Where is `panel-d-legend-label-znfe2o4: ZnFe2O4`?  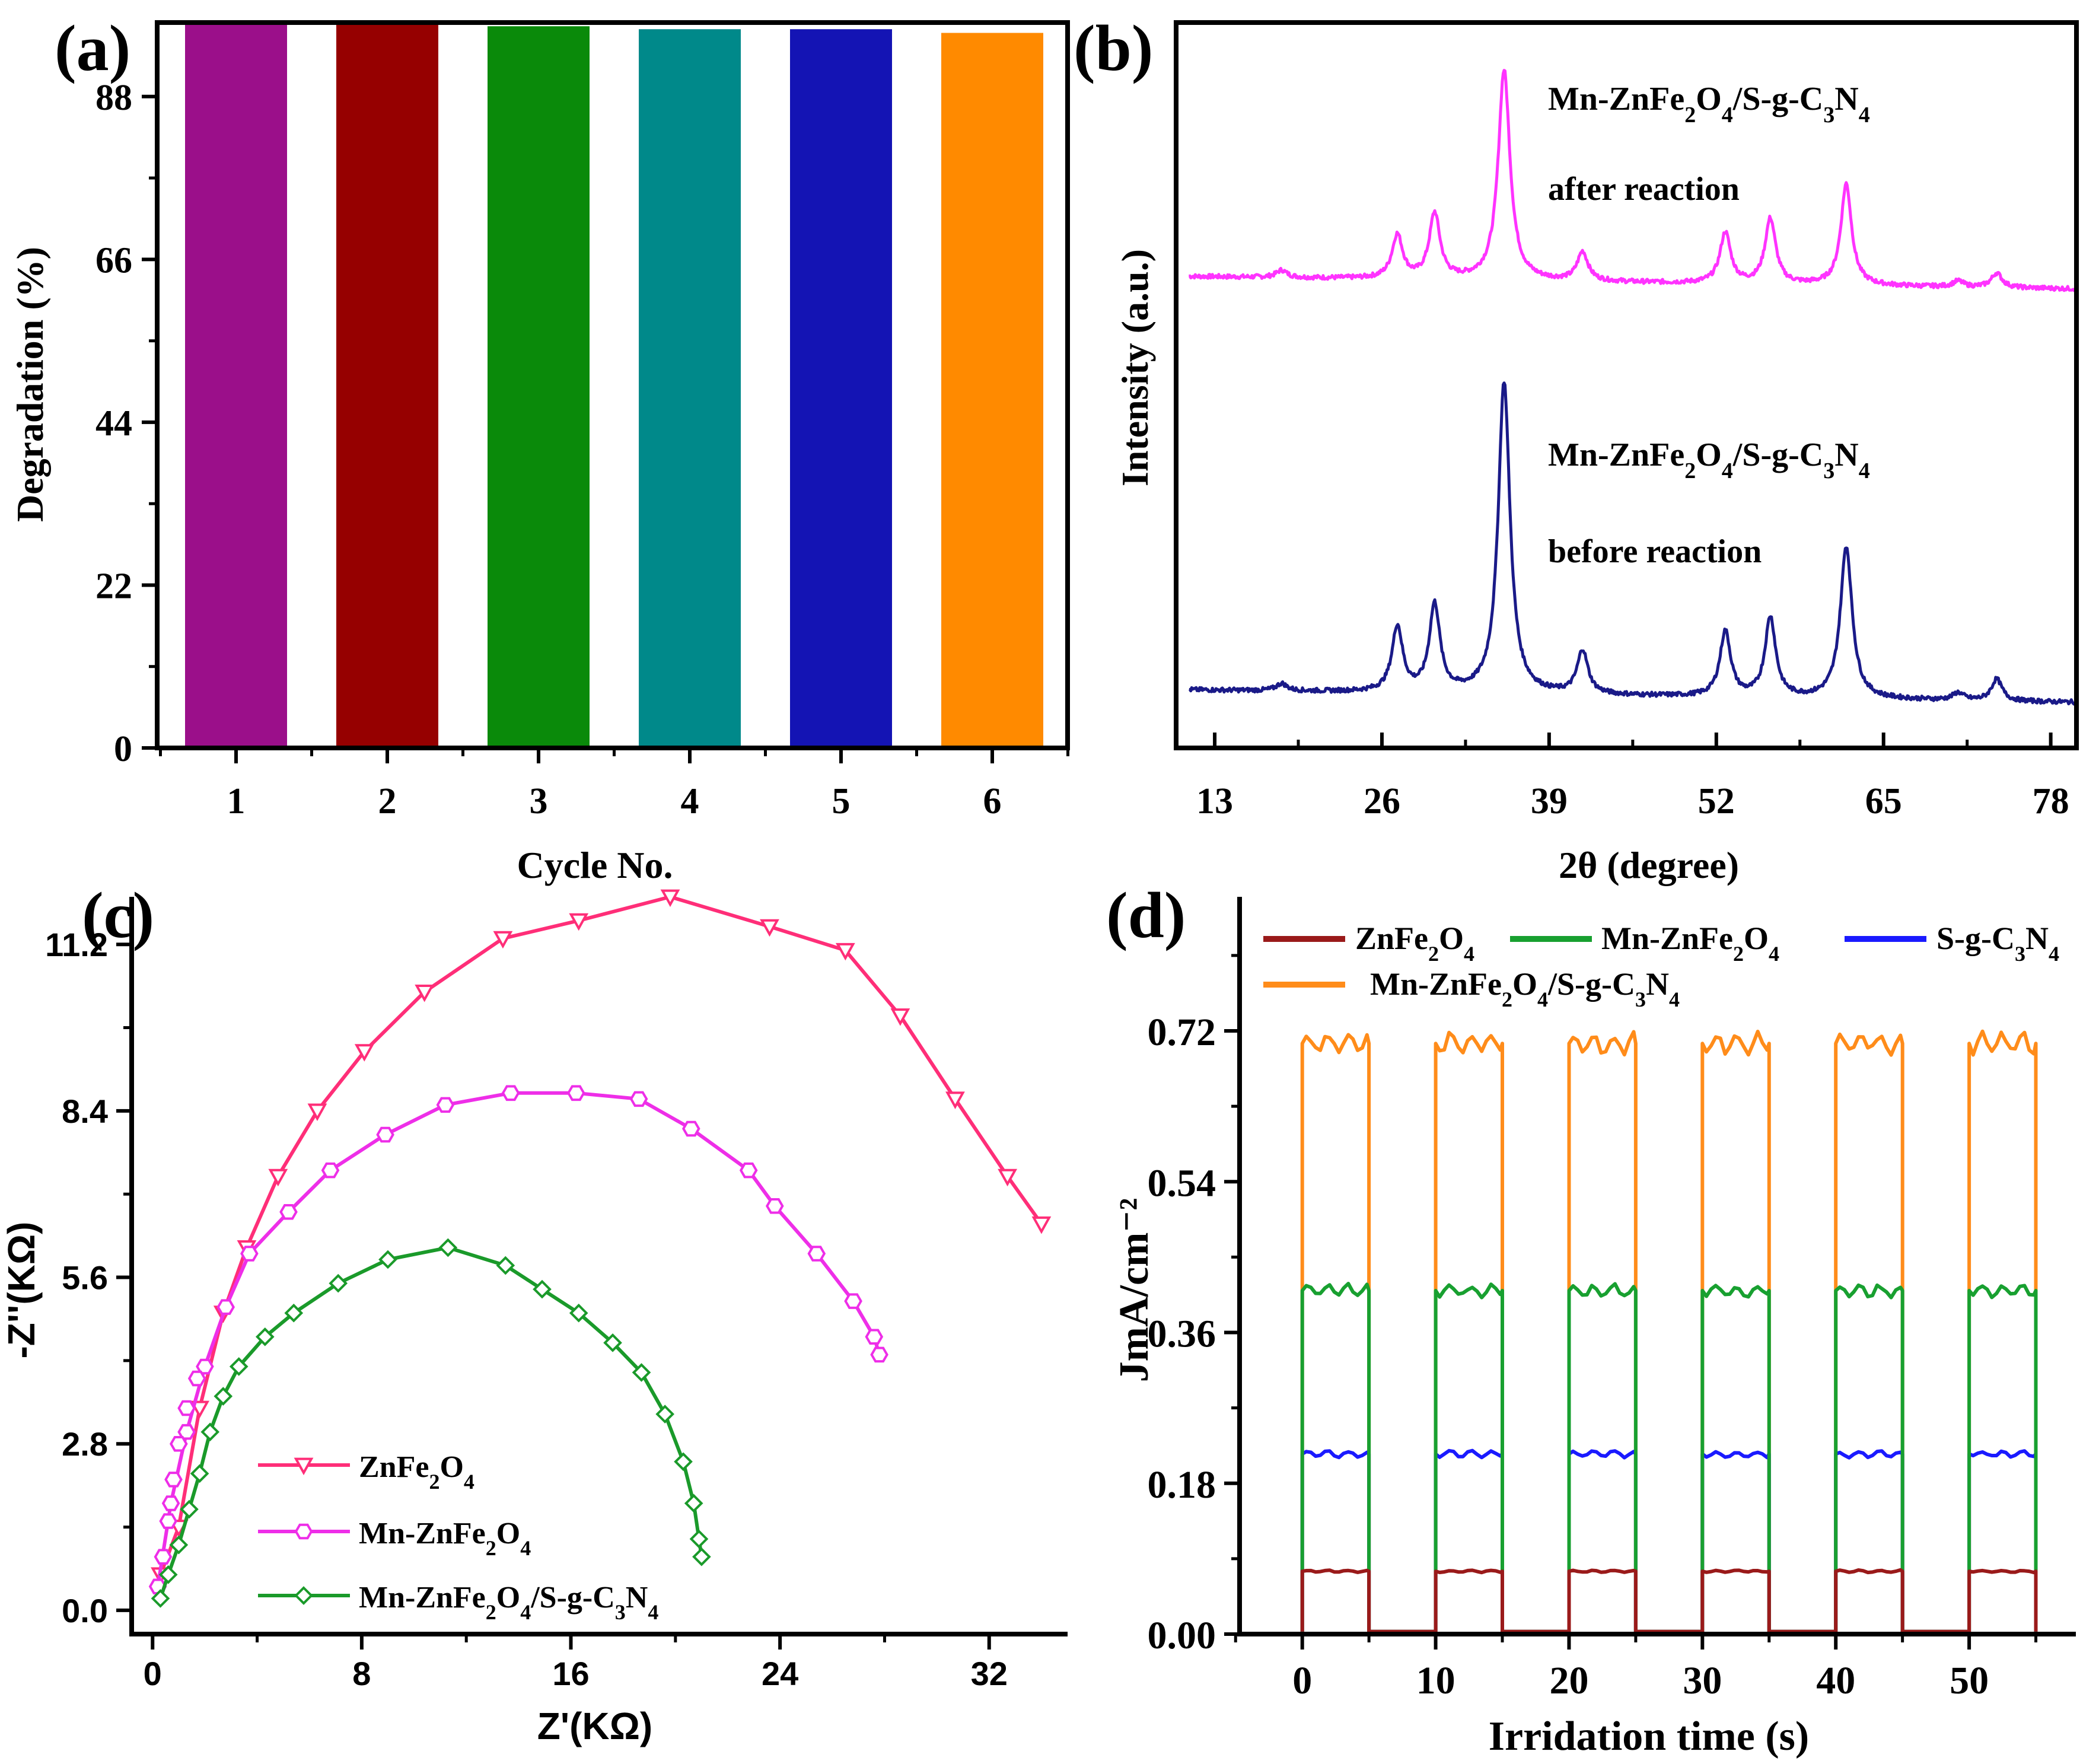
panel-d-legend-label-znfe2o4: ZnFe2O4 is located at coordinates (1414, 943).